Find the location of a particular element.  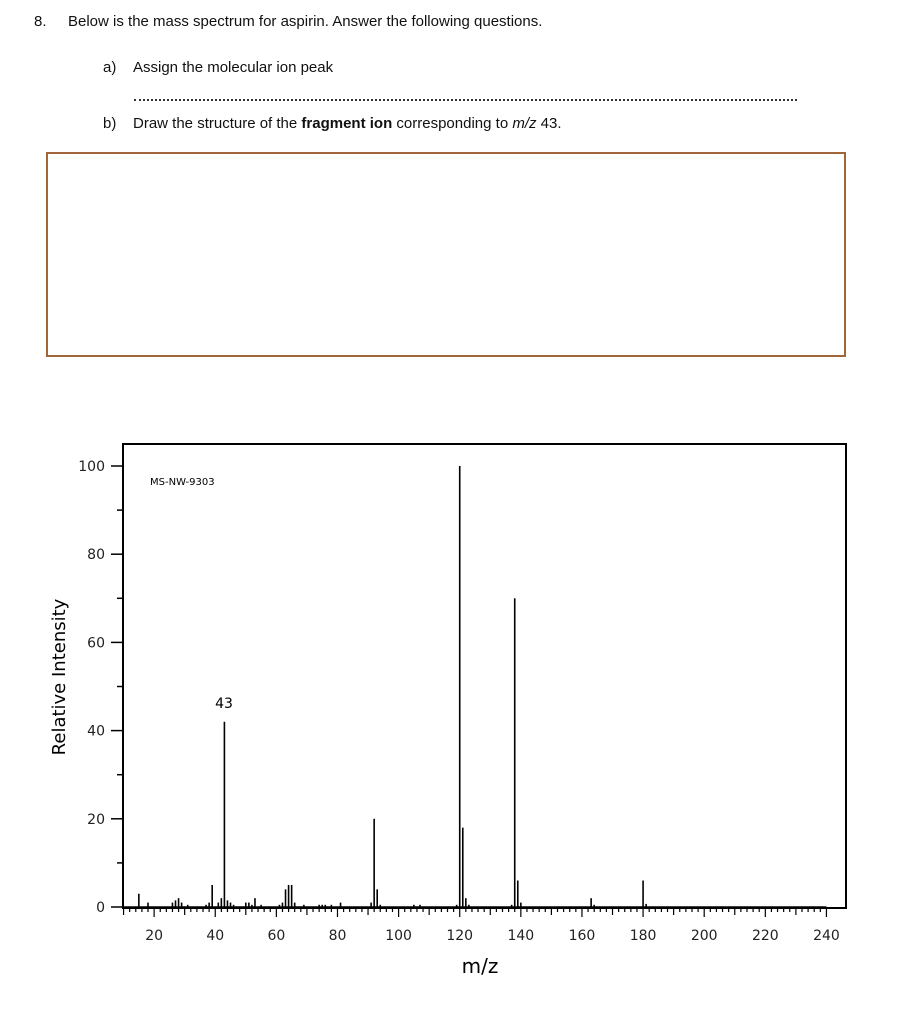

part-b-label: b) is located at coordinates (110, 123).